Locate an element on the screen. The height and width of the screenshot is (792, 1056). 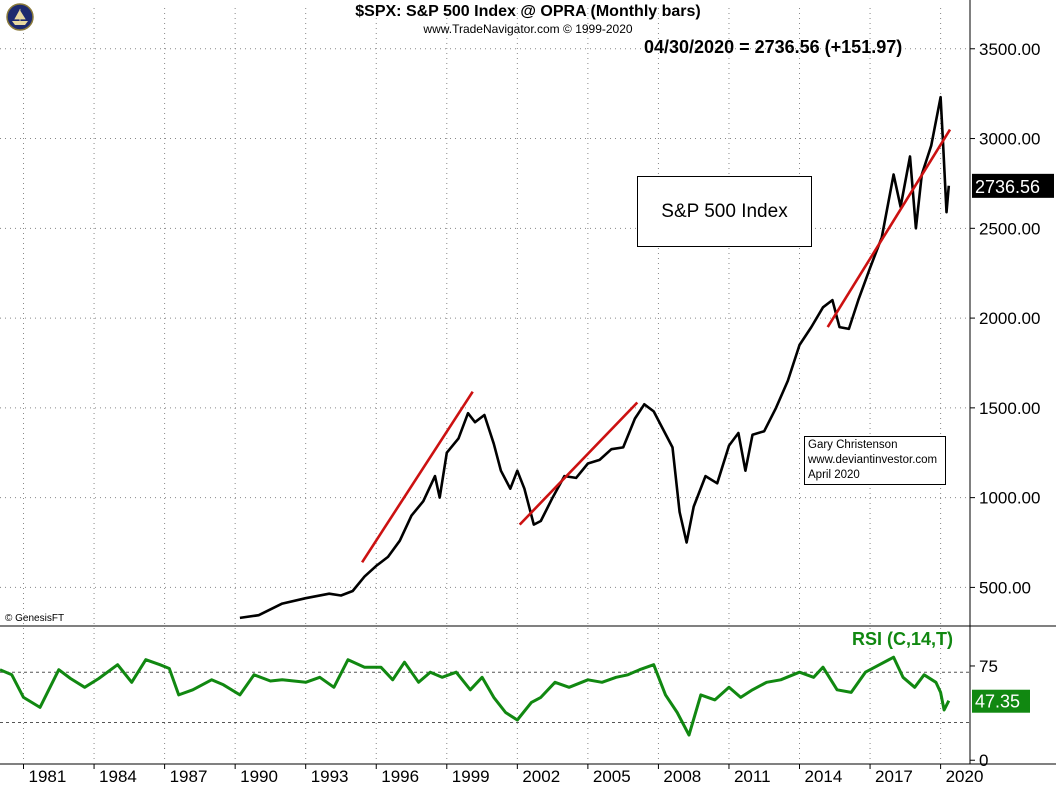
x-tick-label: 1987 is located at coordinates (189, 776).